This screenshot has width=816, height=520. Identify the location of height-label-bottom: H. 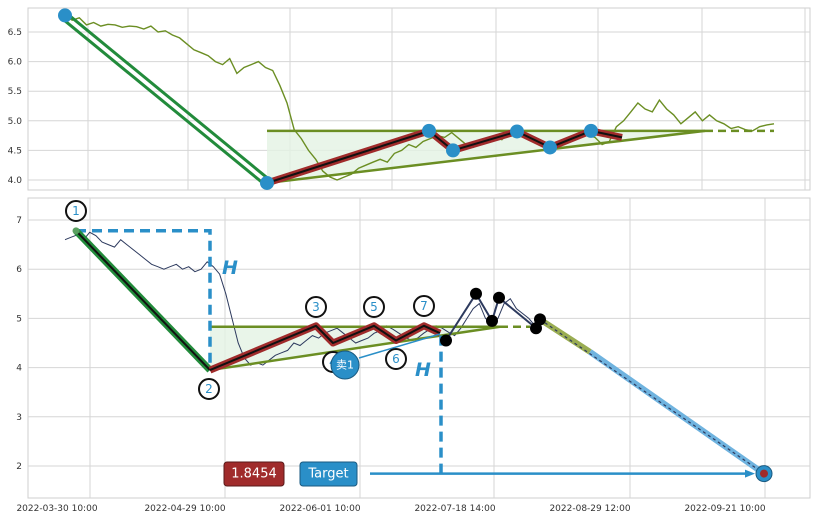
(423, 370).